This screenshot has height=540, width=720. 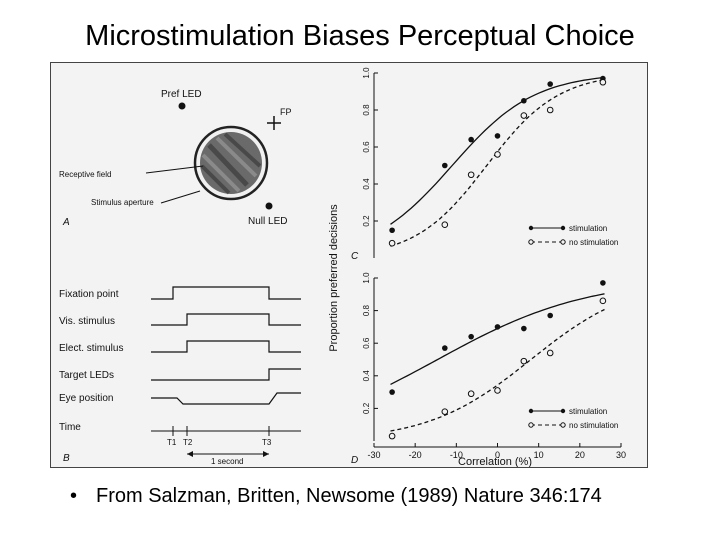 I want to click on trace-vis-stimulus, so click(x=226, y=319).